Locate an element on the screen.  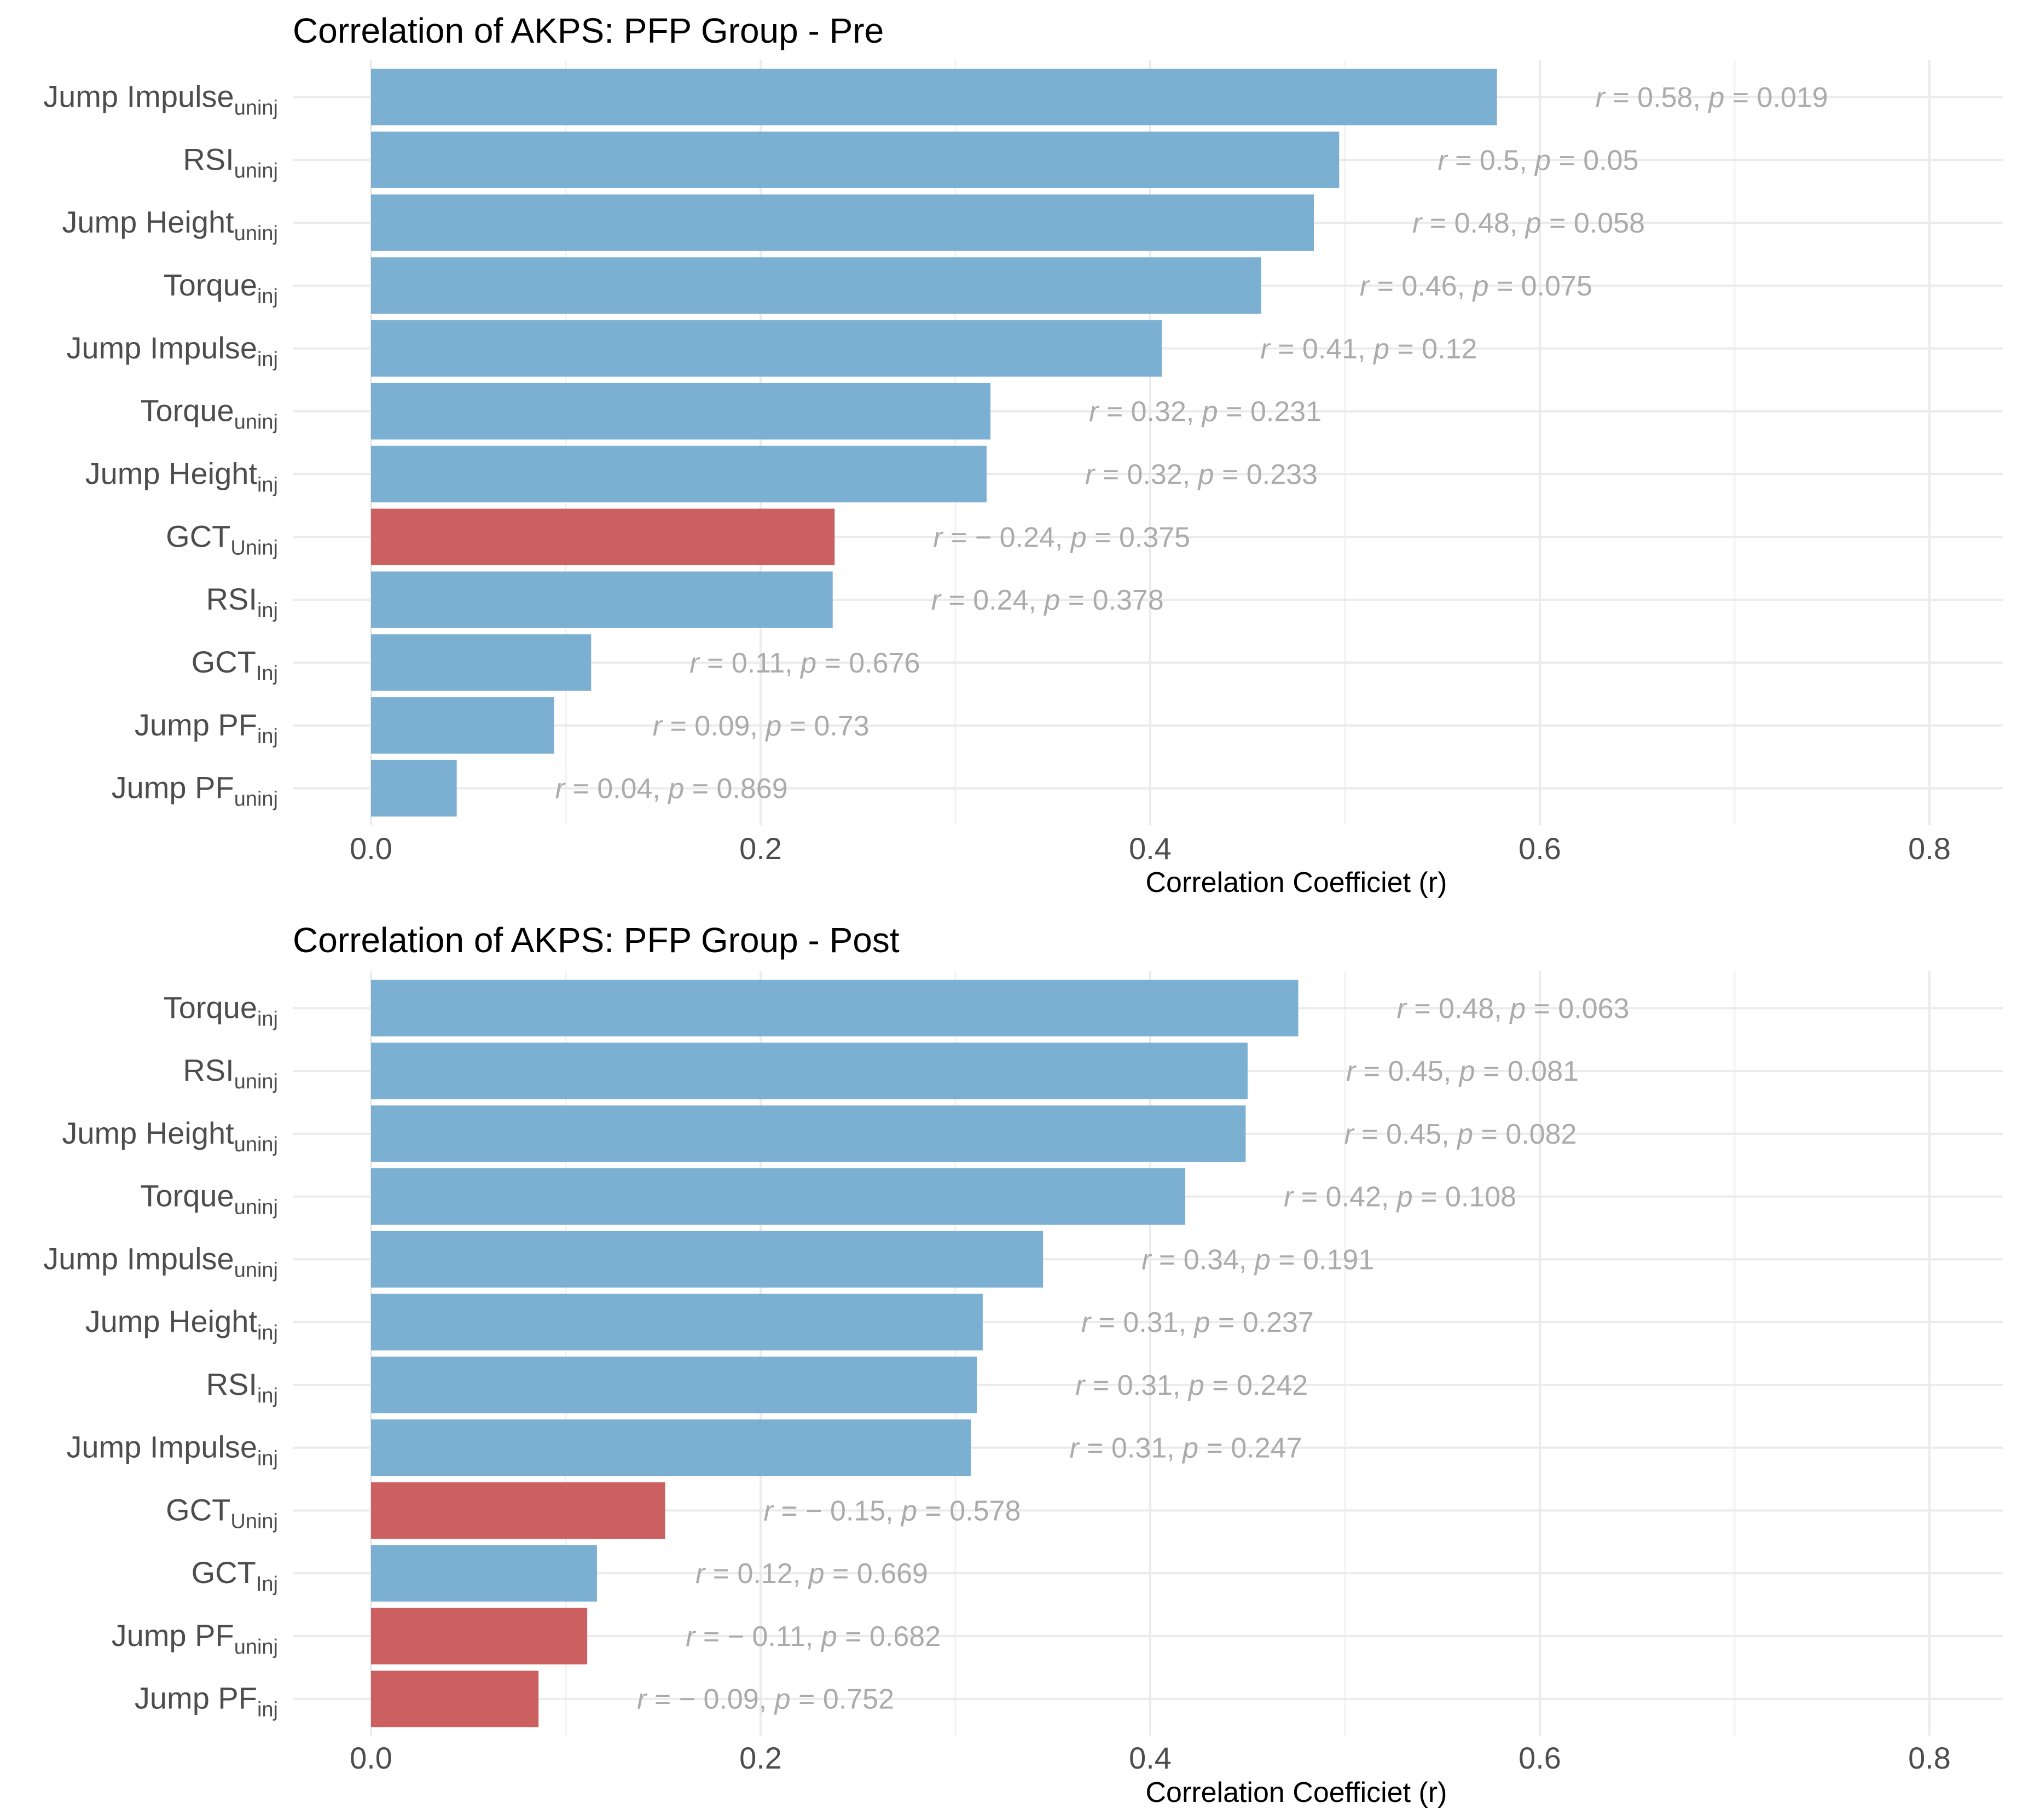
data-label: r = 0.45, p = 0.082 is located at coordinates (1460, 1134).